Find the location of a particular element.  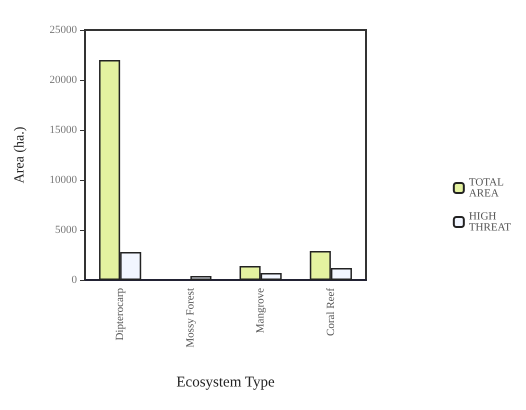

y-tick-label: 25000 is located at coordinates (64, 30).